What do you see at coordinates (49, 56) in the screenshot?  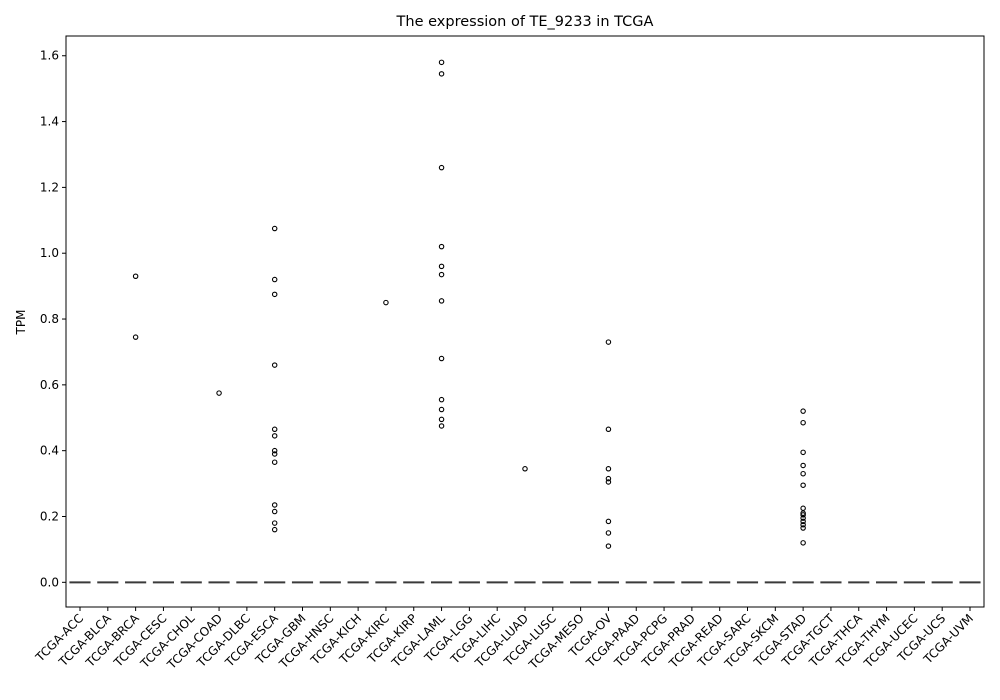 I see `y-tick-label: 1.6` at bounding box center [49, 56].